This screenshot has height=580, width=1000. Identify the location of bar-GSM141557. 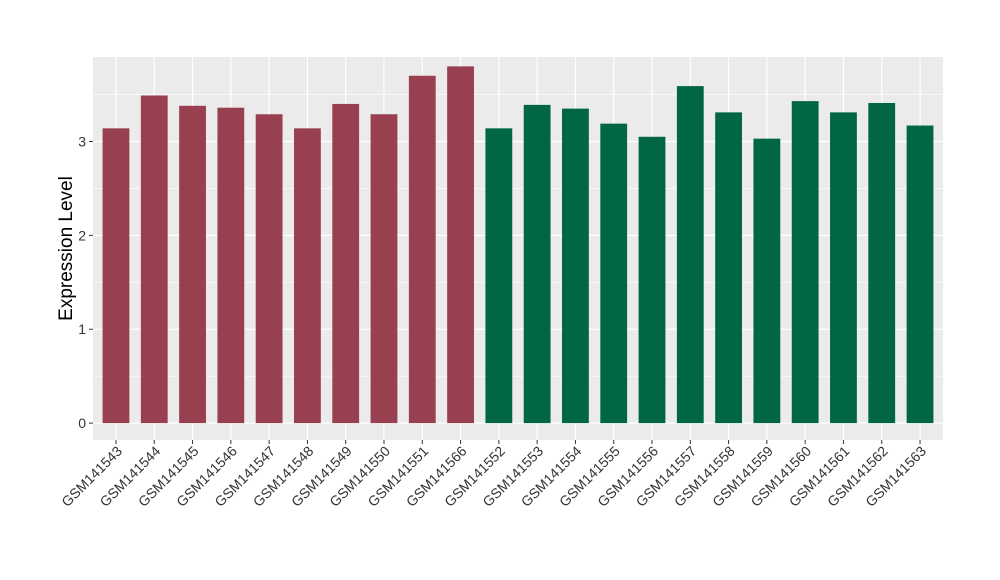
(690, 255).